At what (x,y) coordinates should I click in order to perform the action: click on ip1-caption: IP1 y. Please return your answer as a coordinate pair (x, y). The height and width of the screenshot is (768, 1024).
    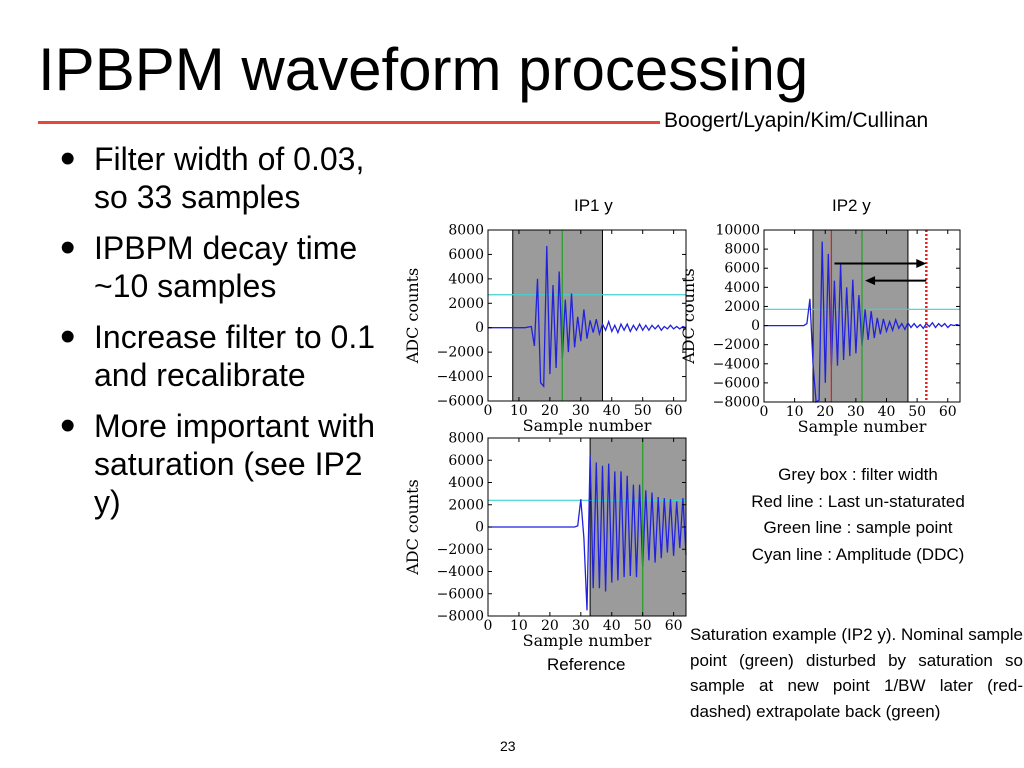
    Looking at the image, I should click on (593, 205).